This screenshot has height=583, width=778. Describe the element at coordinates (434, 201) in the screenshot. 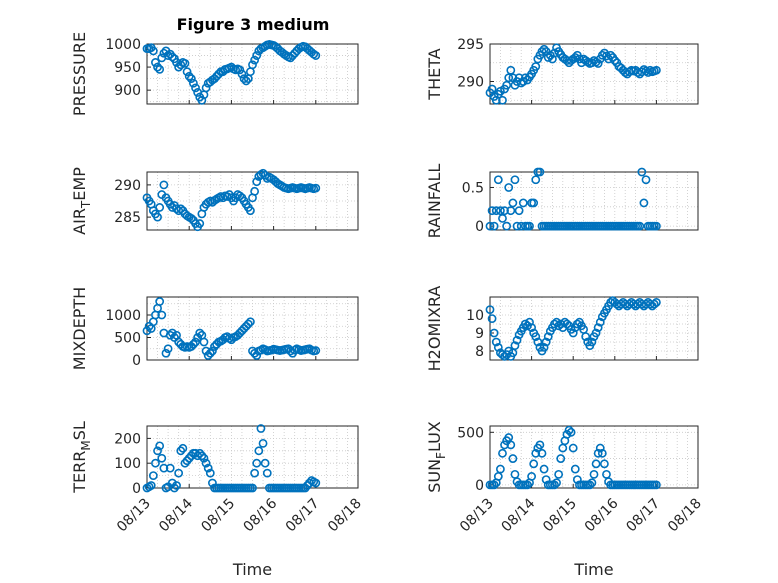

I see `y-axis-label-4: RAINFALL` at that location.